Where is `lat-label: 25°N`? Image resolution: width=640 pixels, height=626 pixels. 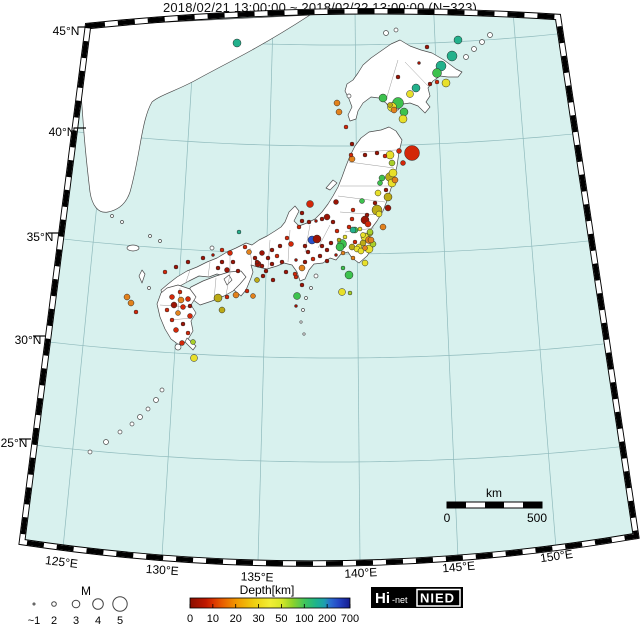 lat-label: 25°N is located at coordinates (14, 443).